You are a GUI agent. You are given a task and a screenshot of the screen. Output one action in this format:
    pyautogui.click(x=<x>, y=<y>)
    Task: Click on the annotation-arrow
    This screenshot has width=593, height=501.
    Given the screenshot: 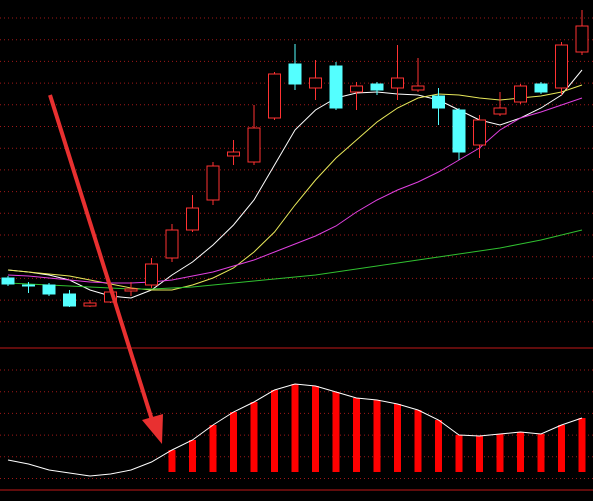 What is the action you would take?
    pyautogui.click(x=105, y=269)
    